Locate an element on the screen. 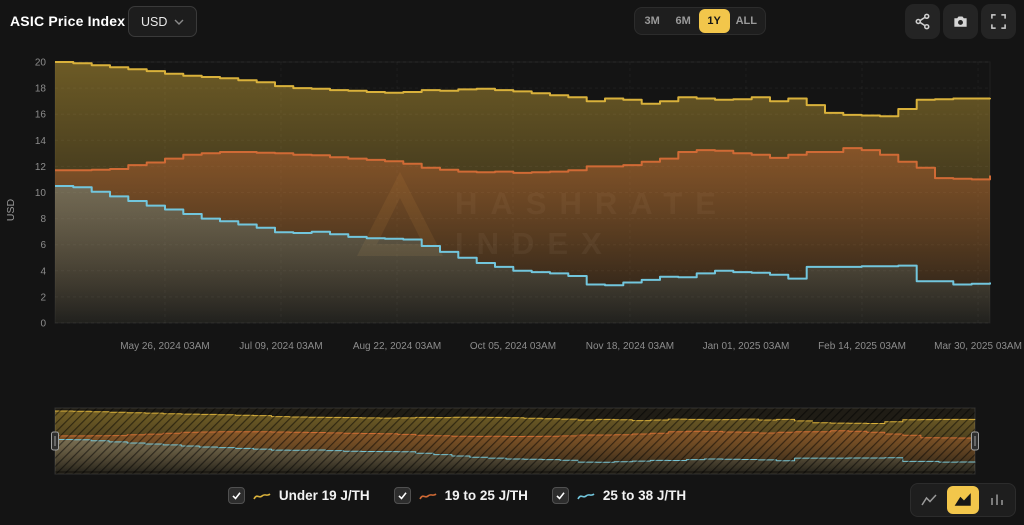  currency-value: USD is located at coordinates (154, 21).